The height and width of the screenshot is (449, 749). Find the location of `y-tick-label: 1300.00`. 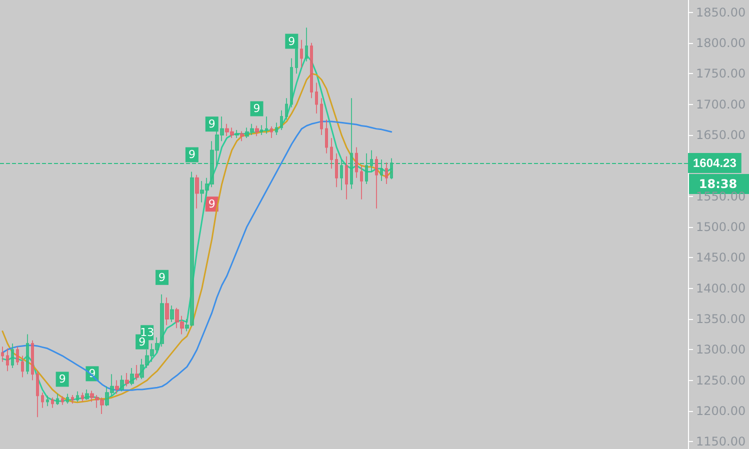

y-tick-label: 1300.00 is located at coordinates (721, 349).